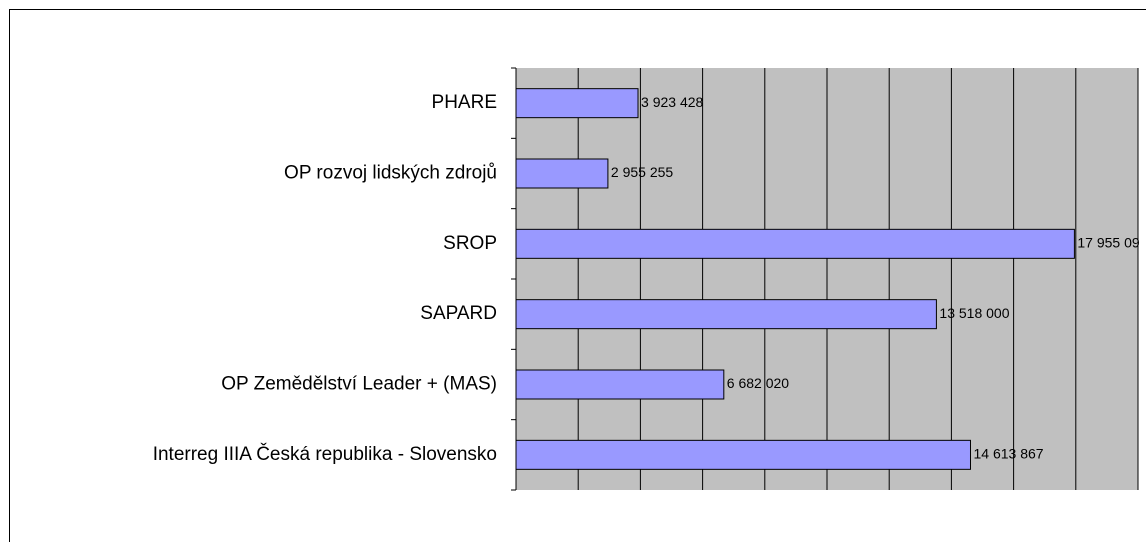 The height and width of the screenshot is (542, 1146). I want to click on value-label: 13 518 000, so click(974, 313).